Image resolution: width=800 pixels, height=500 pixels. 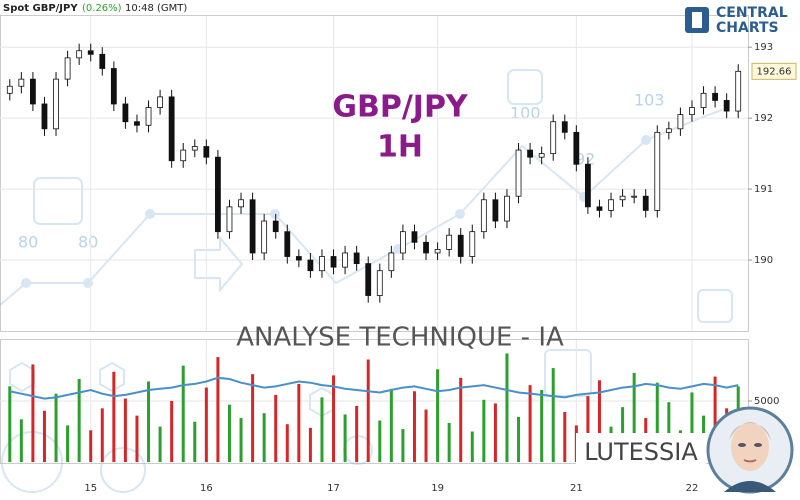 What do you see at coordinates (763, 260) in the screenshot?
I see `y-tick-label: 190` at bounding box center [763, 260].